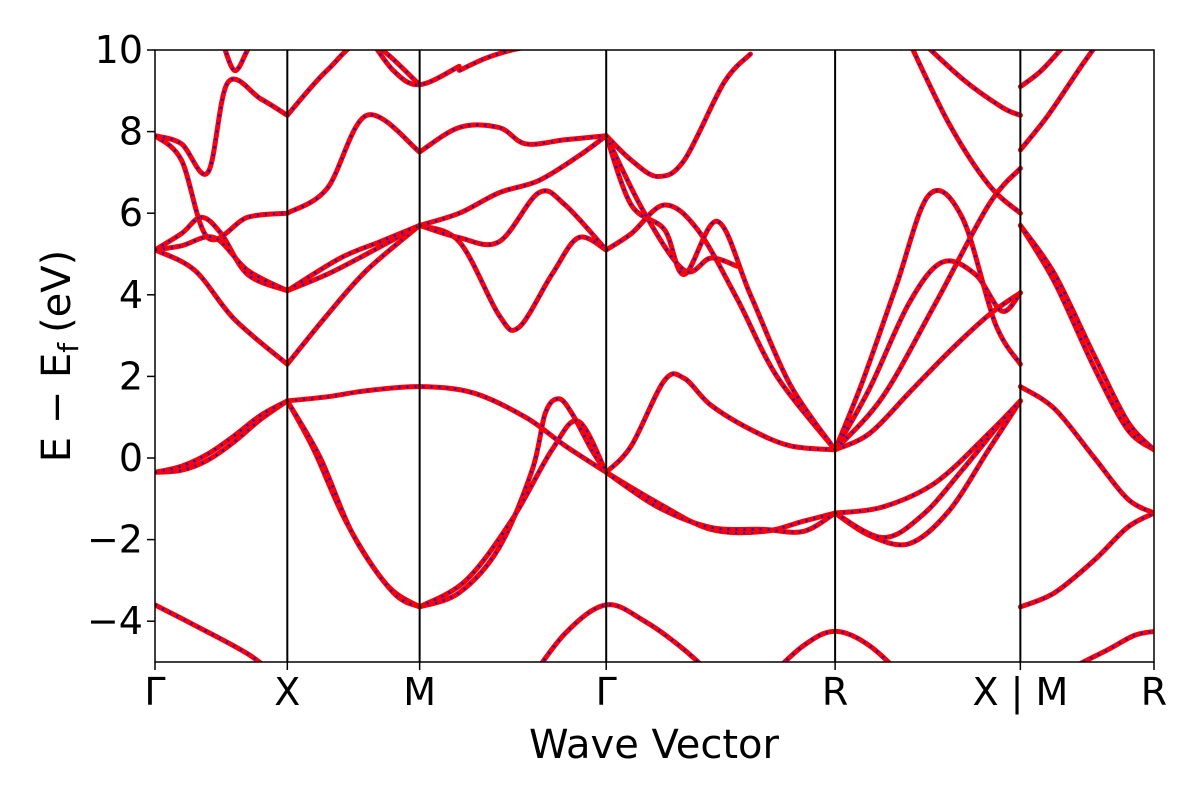 Image resolution: width=1200 pixels, height=800 pixels. I want to click on y-tick-label: −4, so click(115, 621).